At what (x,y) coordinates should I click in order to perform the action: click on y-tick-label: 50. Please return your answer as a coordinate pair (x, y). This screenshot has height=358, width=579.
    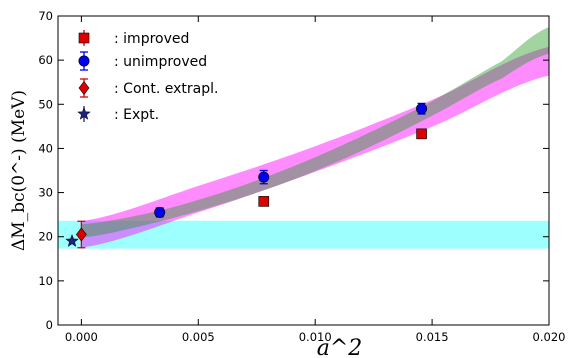
    Looking at the image, I should click on (45, 104).